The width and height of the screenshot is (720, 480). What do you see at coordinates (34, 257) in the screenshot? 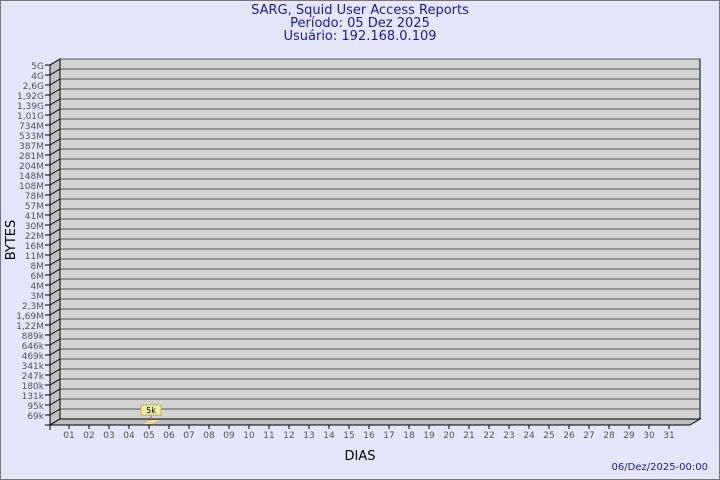
I see `y-tick-label: 11M` at bounding box center [34, 257].